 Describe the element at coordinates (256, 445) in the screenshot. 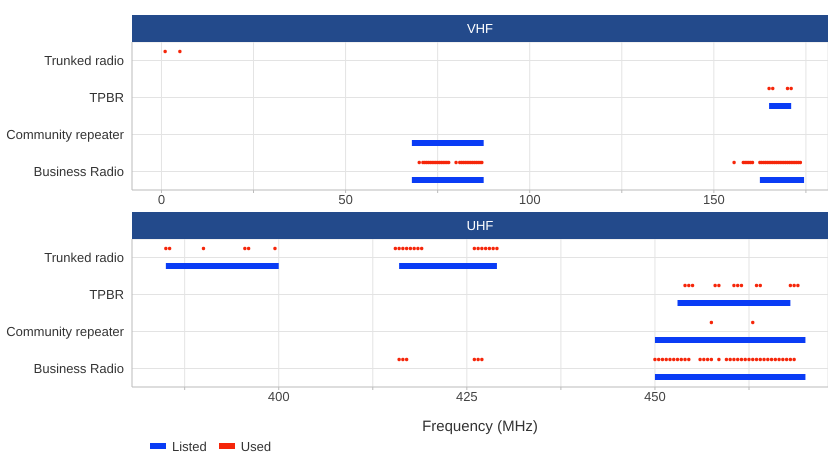

I see `legend-label: Used` at that location.